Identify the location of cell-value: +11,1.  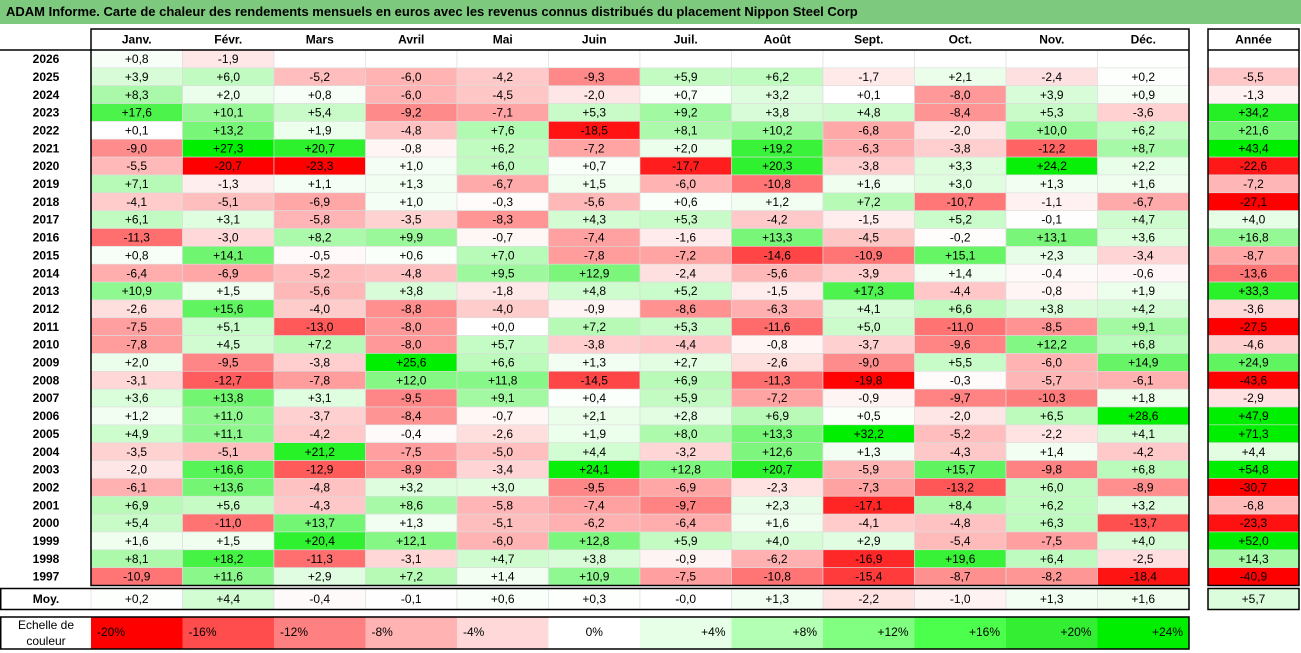
(229, 434).